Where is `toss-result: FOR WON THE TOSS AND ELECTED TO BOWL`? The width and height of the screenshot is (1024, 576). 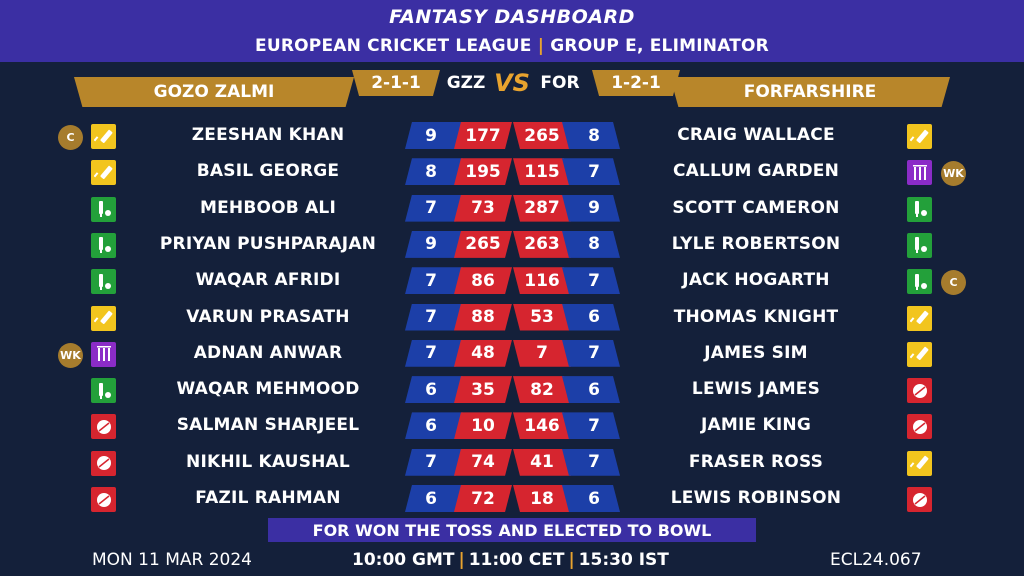
toss-result: FOR WON THE TOSS AND ELECTED TO BOWL is located at coordinates (512, 530).